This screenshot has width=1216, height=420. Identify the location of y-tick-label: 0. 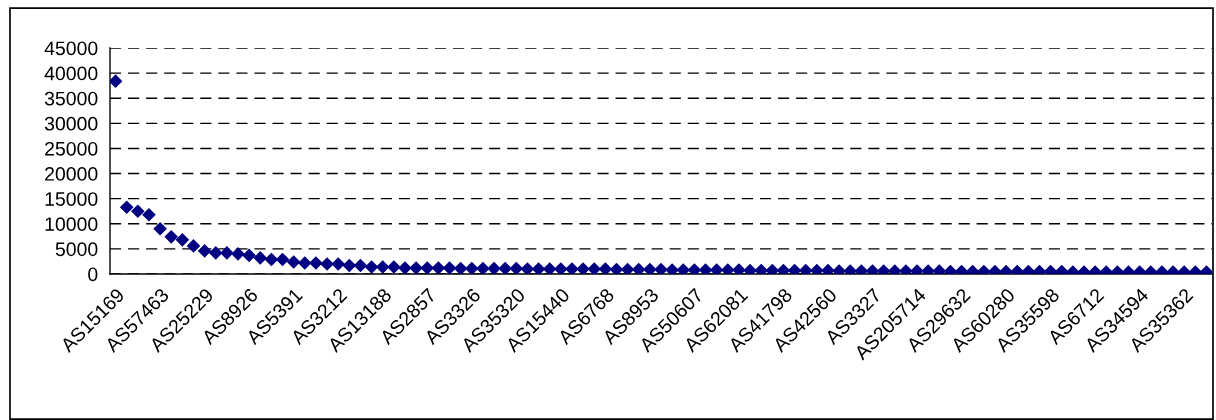
(93, 274).